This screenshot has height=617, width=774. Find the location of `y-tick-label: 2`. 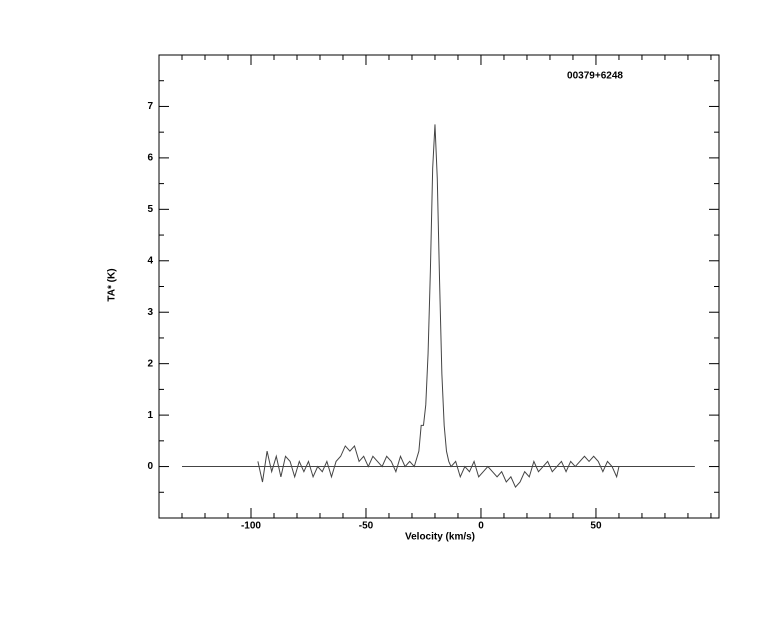

y-tick-label: 2 is located at coordinates (150, 363).